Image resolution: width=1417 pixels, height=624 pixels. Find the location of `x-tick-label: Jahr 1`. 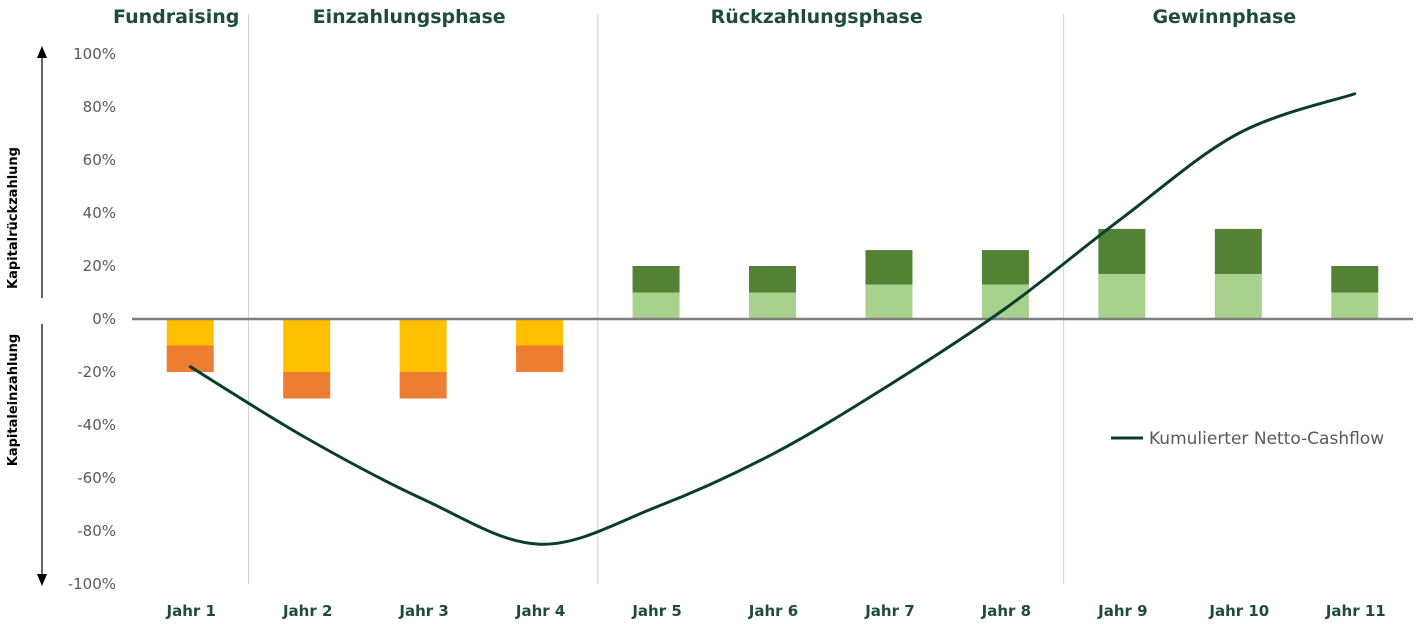

x-tick-label: Jahr 1 is located at coordinates (191, 611).